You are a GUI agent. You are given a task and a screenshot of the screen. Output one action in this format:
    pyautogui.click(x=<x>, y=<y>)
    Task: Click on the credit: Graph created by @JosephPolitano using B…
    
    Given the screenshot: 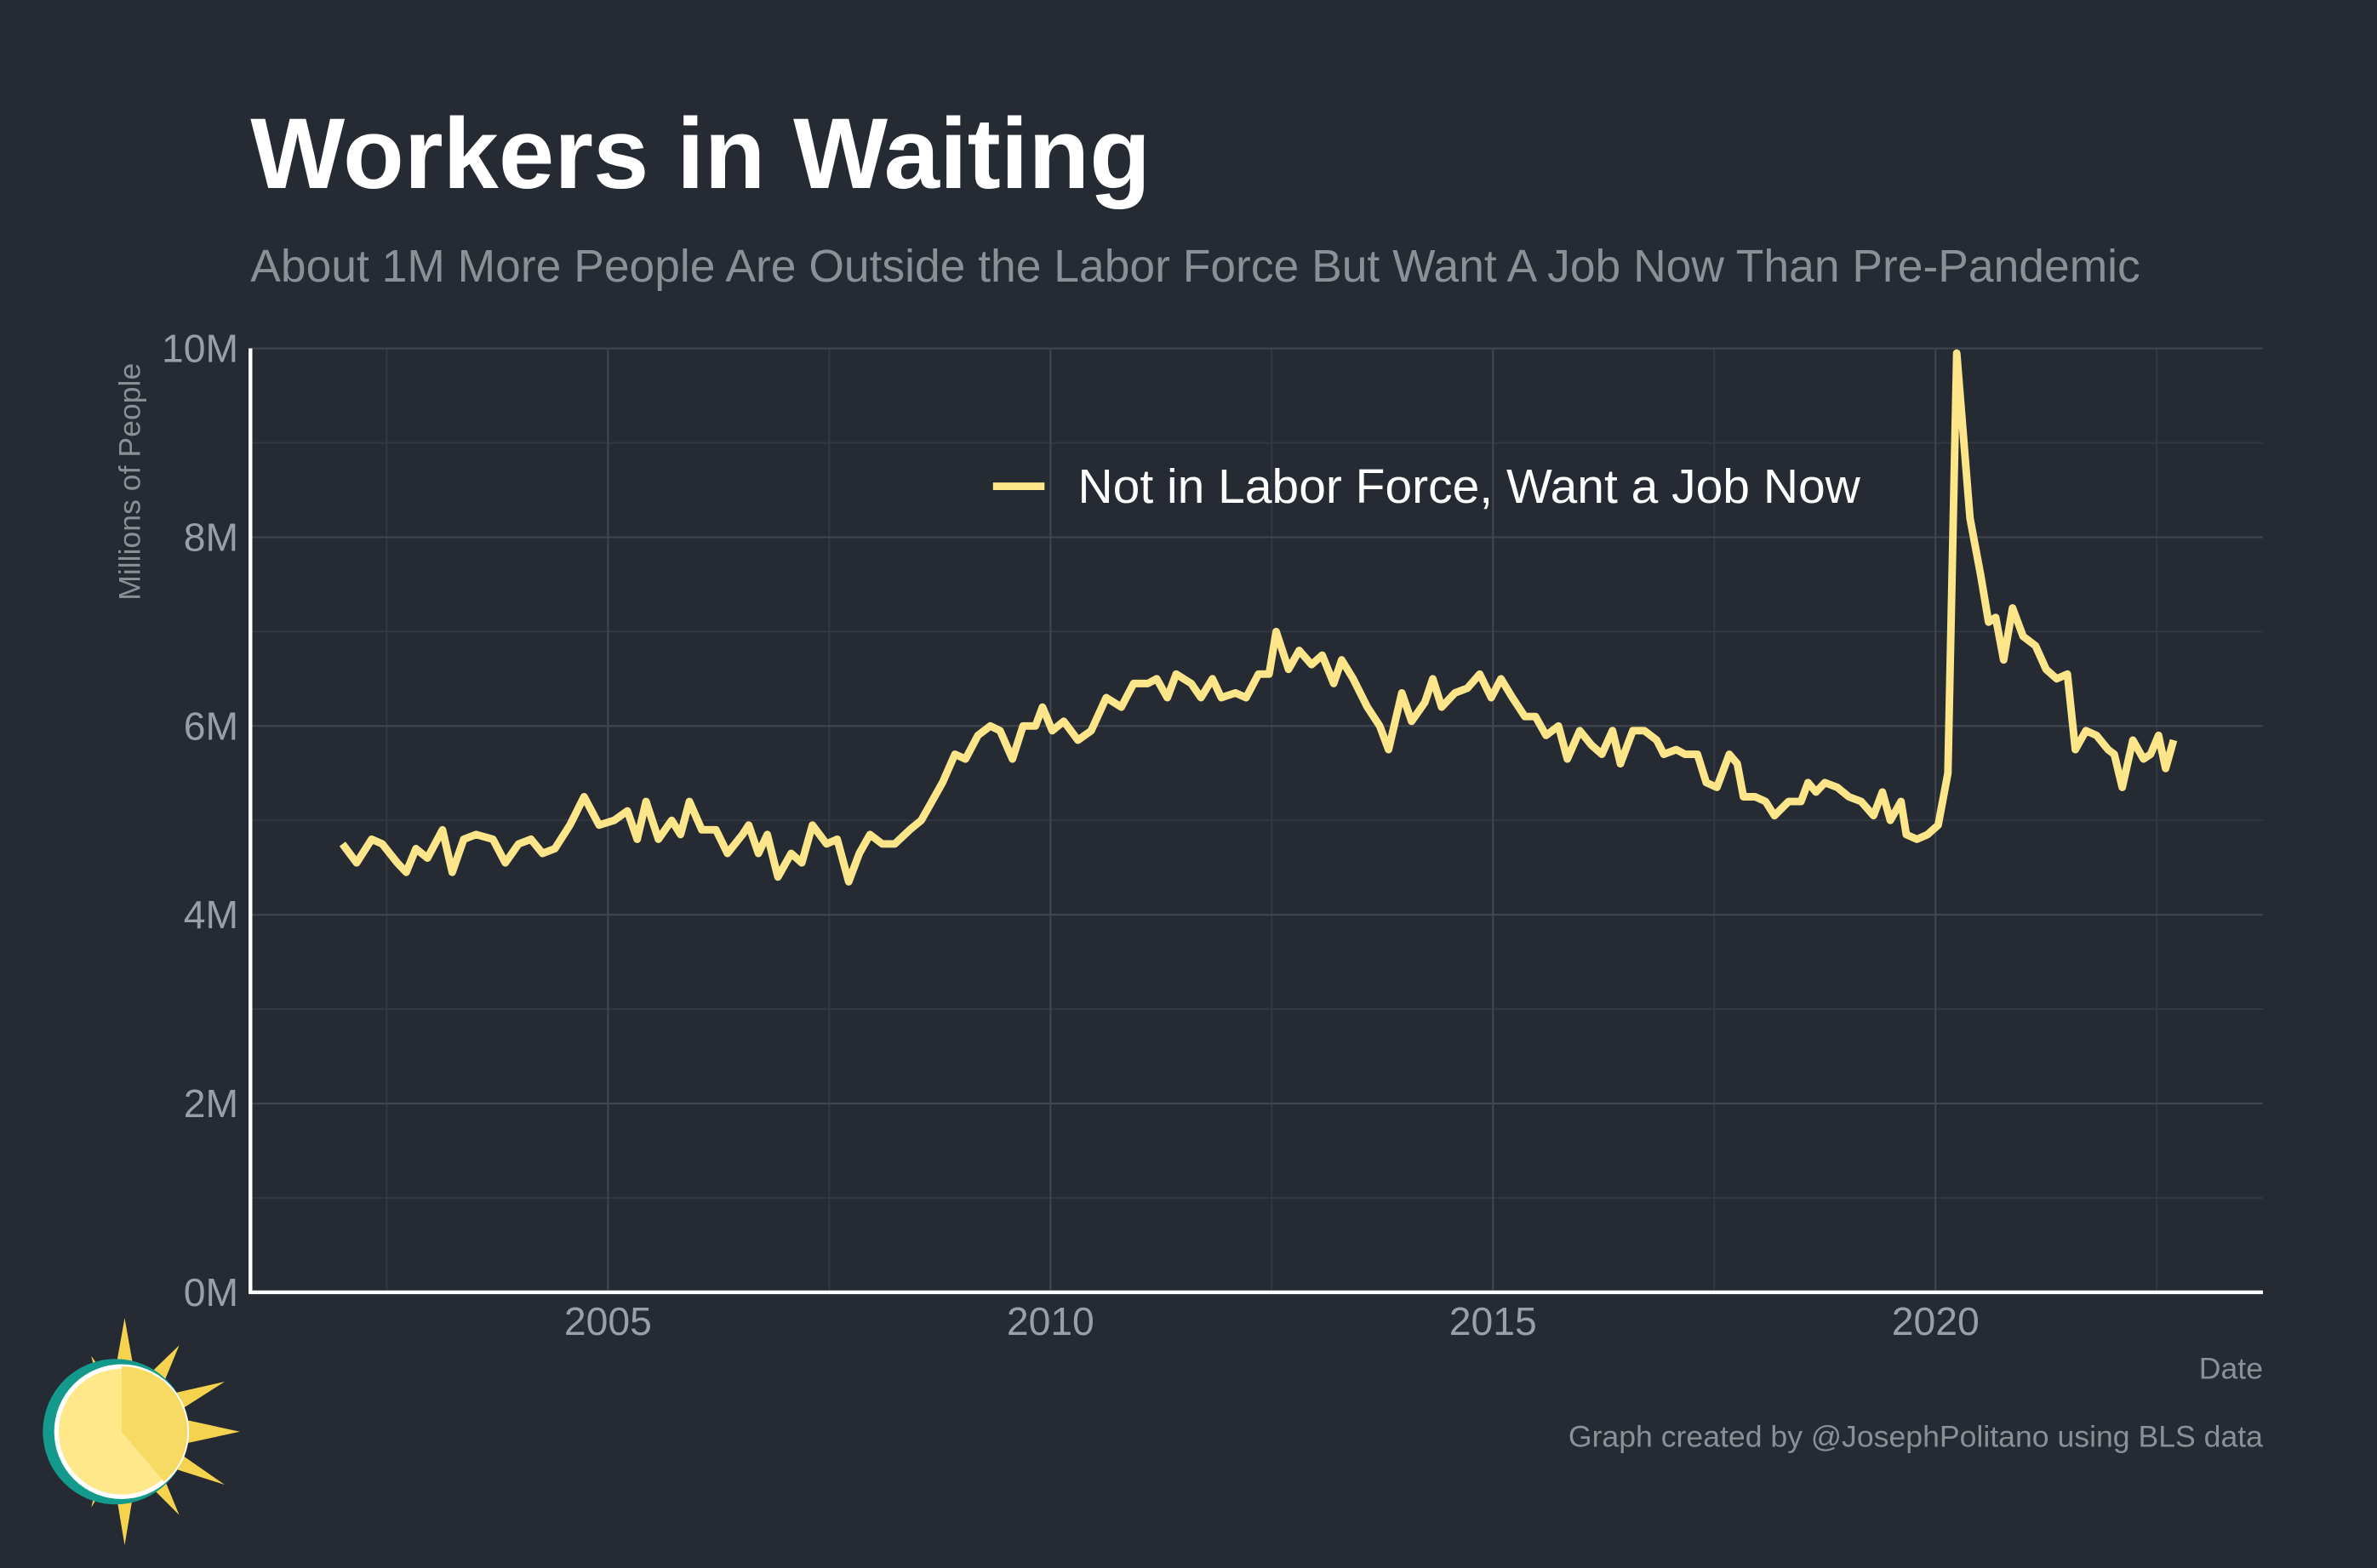 What is the action you would take?
    pyautogui.click(x=1916, y=1437)
    